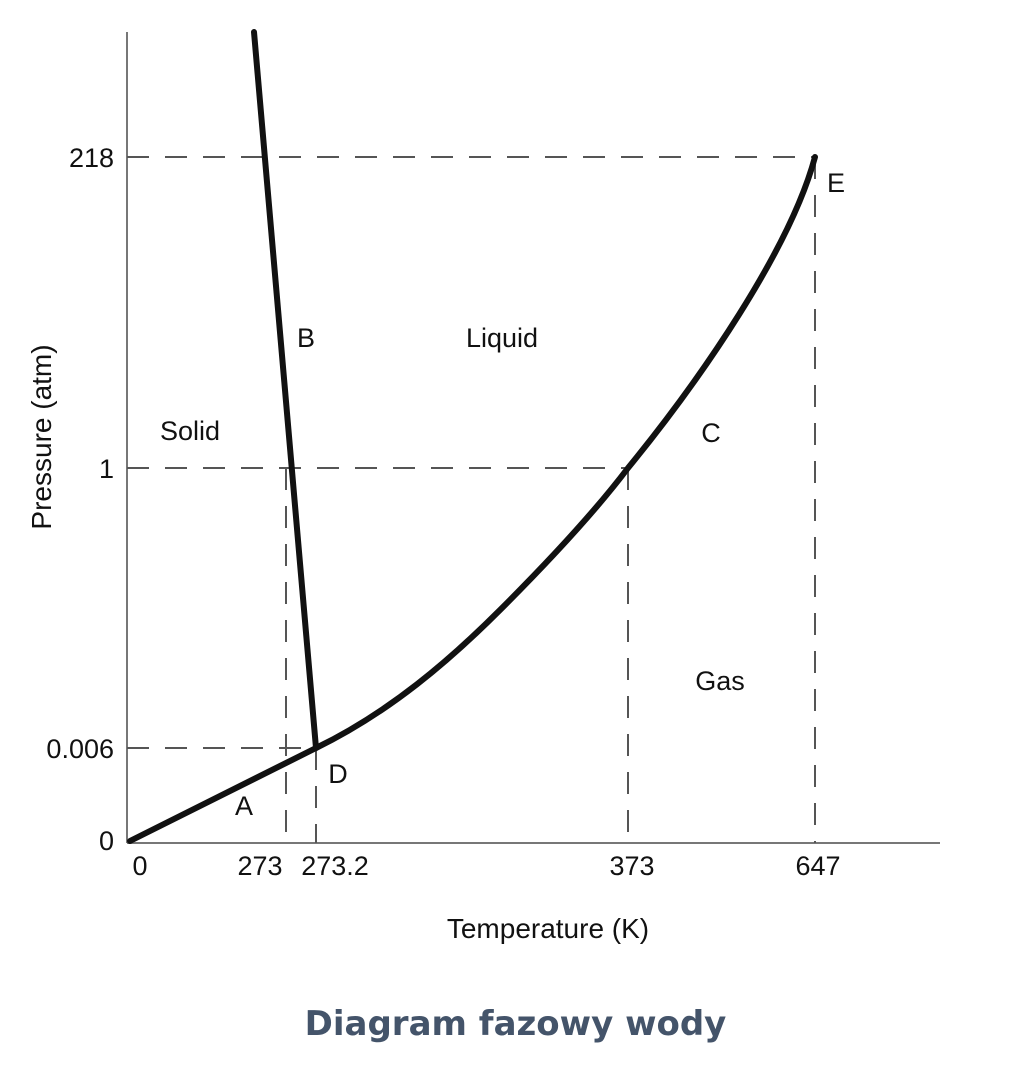 Image resolution: width=1031 pixels, height=1080 pixels. What do you see at coordinates (836, 183) in the screenshot?
I see `point-label-e: E` at bounding box center [836, 183].